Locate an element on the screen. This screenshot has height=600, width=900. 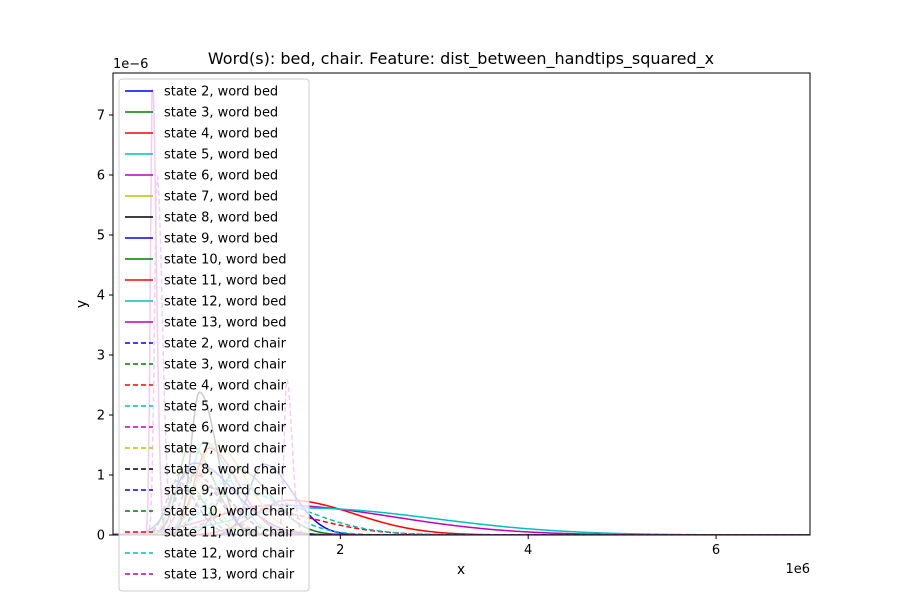
legend-label: state 2, word bed is located at coordinates (221, 92).